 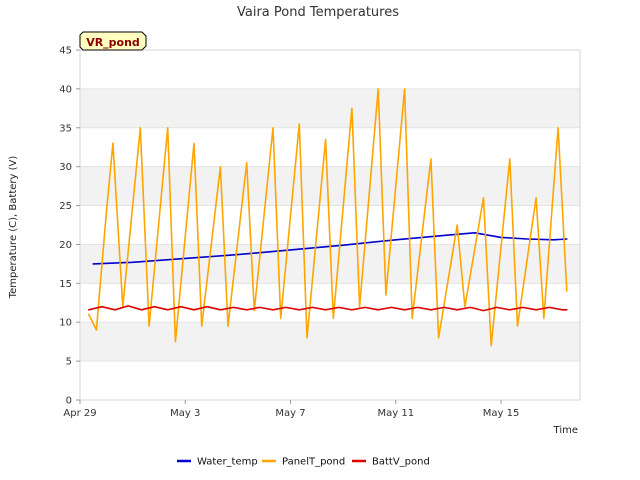 What do you see at coordinates (65, 206) in the screenshot?
I see `y-tick-label: 25` at bounding box center [65, 206].